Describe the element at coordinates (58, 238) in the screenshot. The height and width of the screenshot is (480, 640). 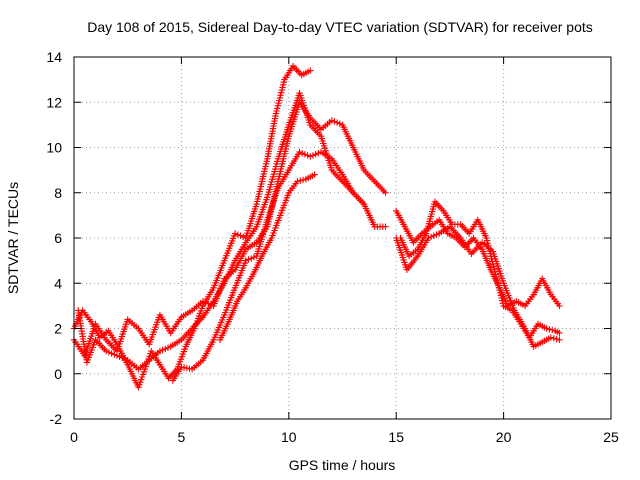
I see `y-tick-label: 6` at that location.